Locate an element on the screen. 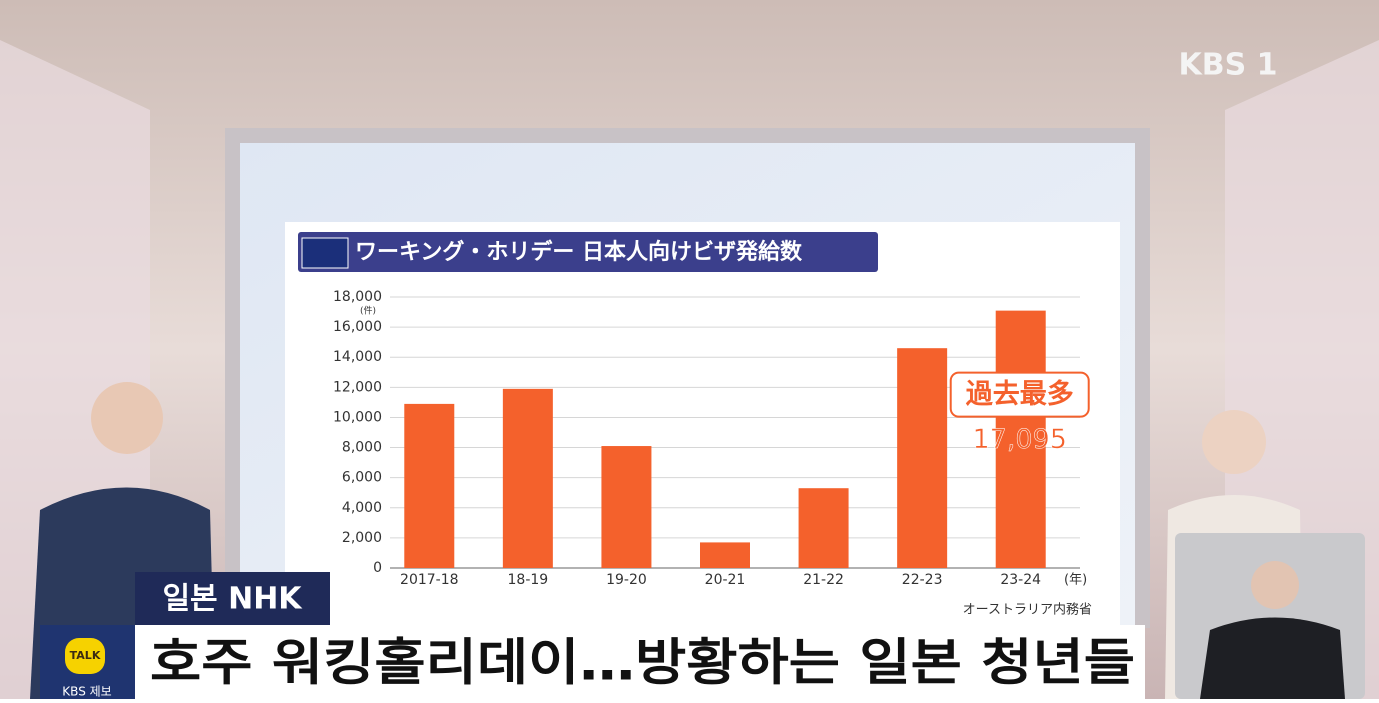 The height and width of the screenshot is (703, 1379). x-tick-label: 2017-18 is located at coordinates (429, 580).